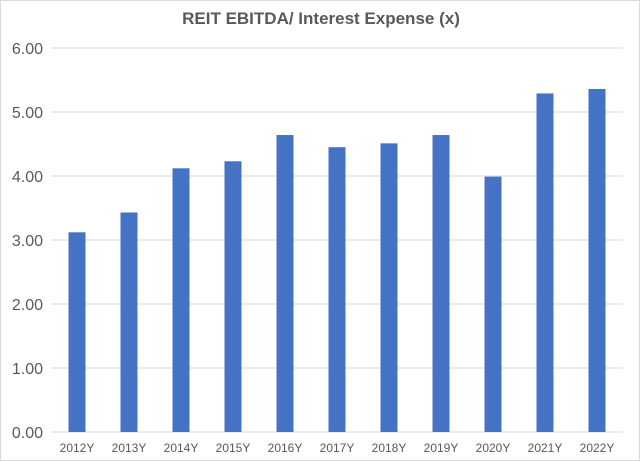  Describe the element at coordinates (285, 448) in the screenshot. I see `x-tick-label: 2016Y` at that location.